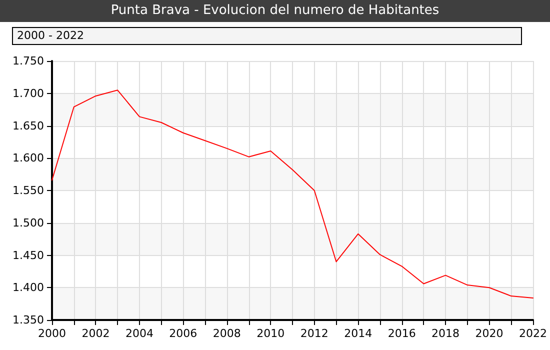 The height and width of the screenshot is (350, 550). What do you see at coordinates (275, 11) in the screenshot?
I see `chart-title: Punta Brava - Evolucion del numero de Habitantes` at bounding box center [275, 11].